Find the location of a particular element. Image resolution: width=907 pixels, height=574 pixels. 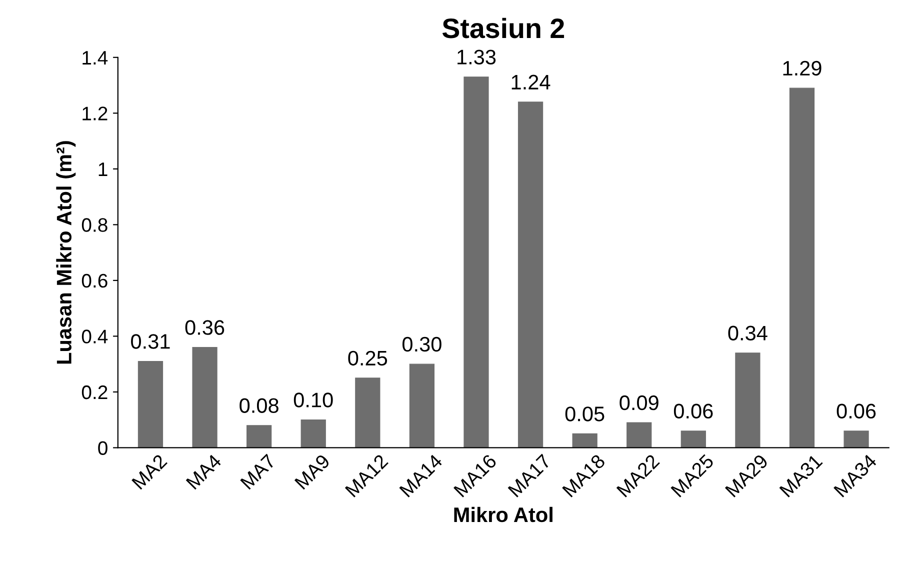

y-axis-title: Luasan Mikro Atol (m²) is located at coordinates (66, 252).